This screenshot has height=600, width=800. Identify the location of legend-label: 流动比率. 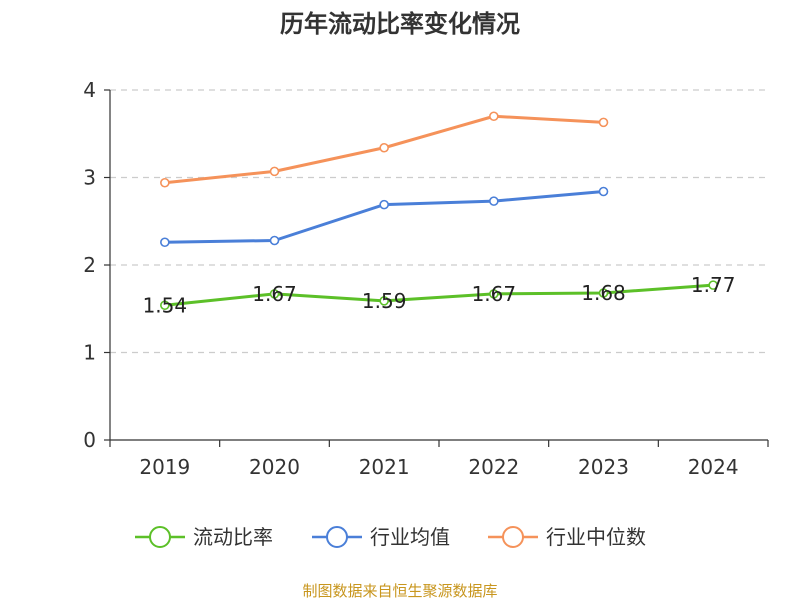
(233, 537).